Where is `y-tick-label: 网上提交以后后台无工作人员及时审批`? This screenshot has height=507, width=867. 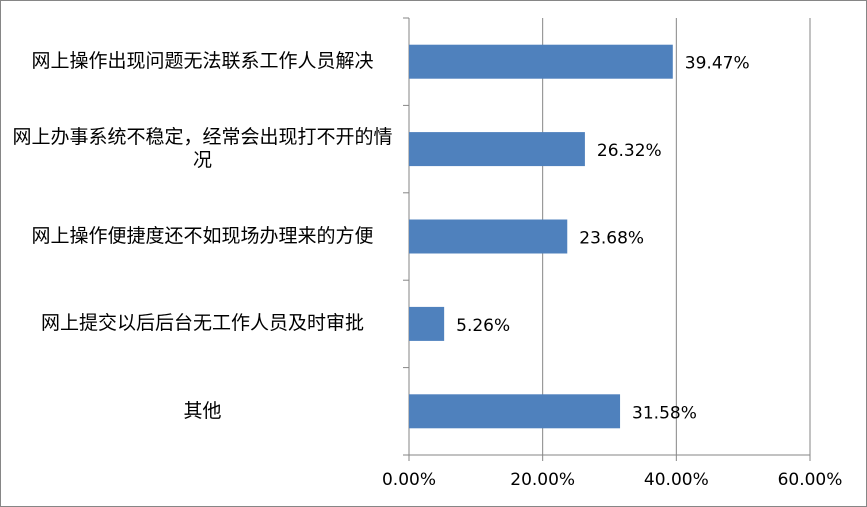 y-tick-label: 网上提交以后后台无工作人员及时审批 is located at coordinates (202, 323).